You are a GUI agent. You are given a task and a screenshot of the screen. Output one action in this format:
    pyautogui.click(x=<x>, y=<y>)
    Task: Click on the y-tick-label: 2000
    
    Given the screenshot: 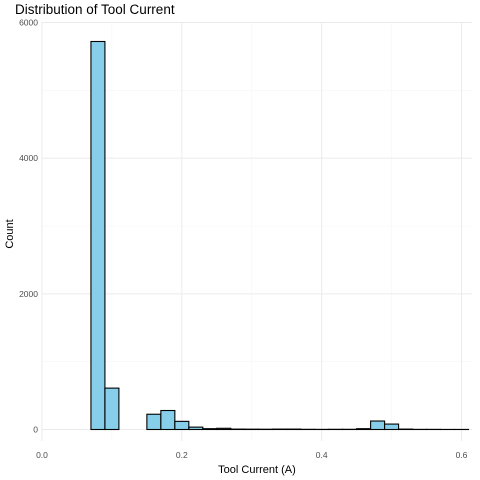 What is the action you would take?
    pyautogui.click(x=28, y=294)
    